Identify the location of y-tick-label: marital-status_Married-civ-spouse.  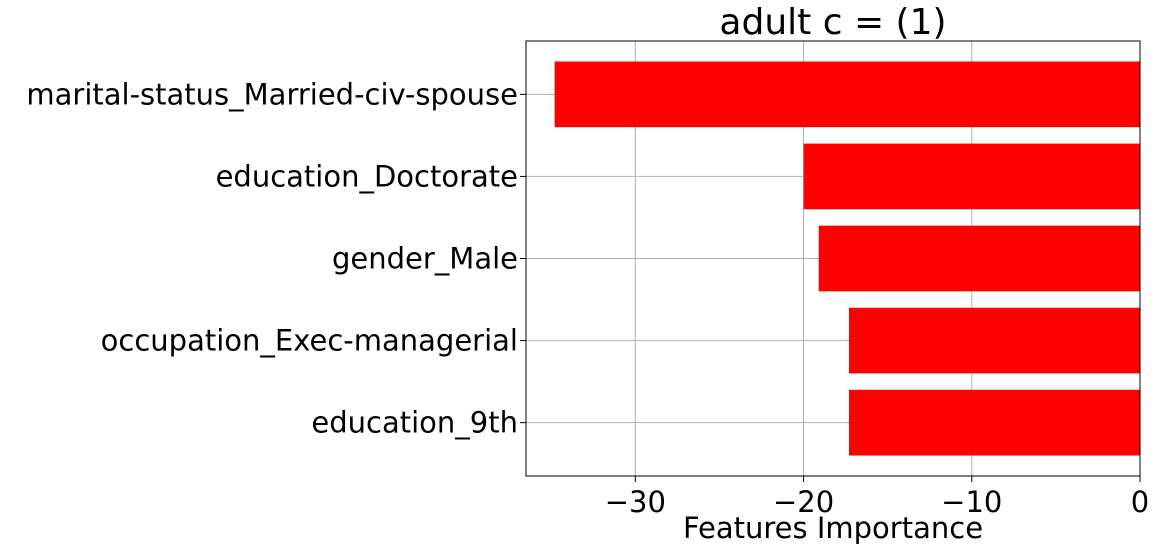
(272, 94).